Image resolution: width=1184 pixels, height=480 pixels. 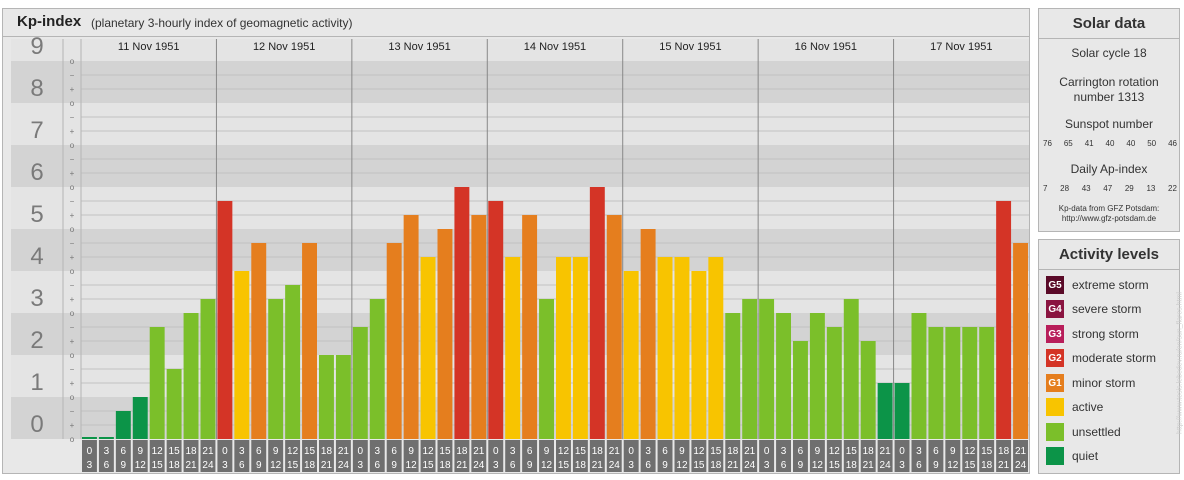 I want to click on day-label: 13 Nov 1951, so click(x=419, y=47).